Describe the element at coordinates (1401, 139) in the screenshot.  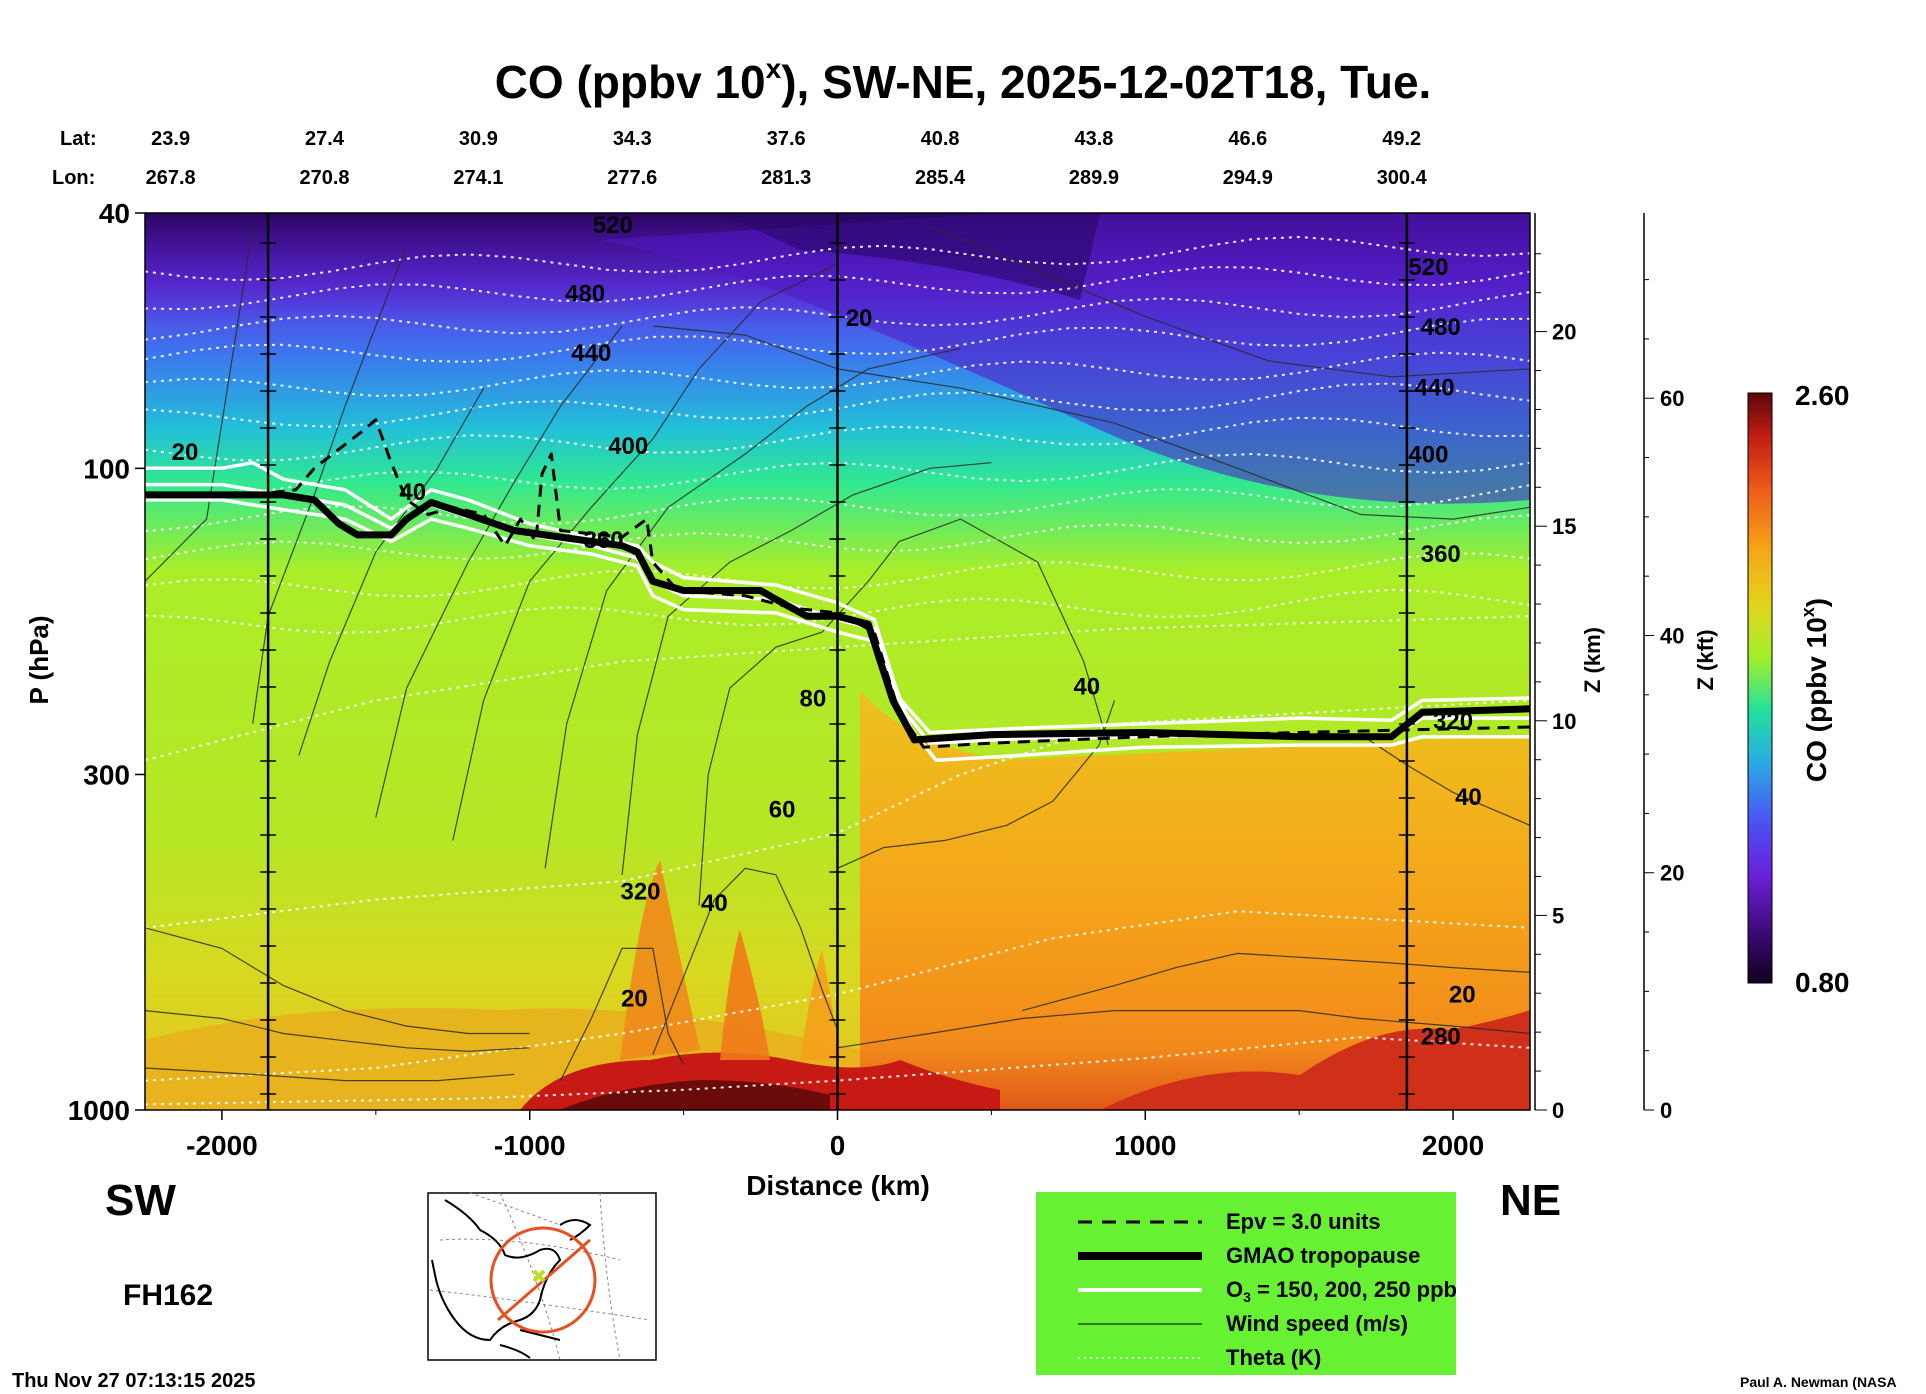
I see `lat-value: 49.2` at that location.